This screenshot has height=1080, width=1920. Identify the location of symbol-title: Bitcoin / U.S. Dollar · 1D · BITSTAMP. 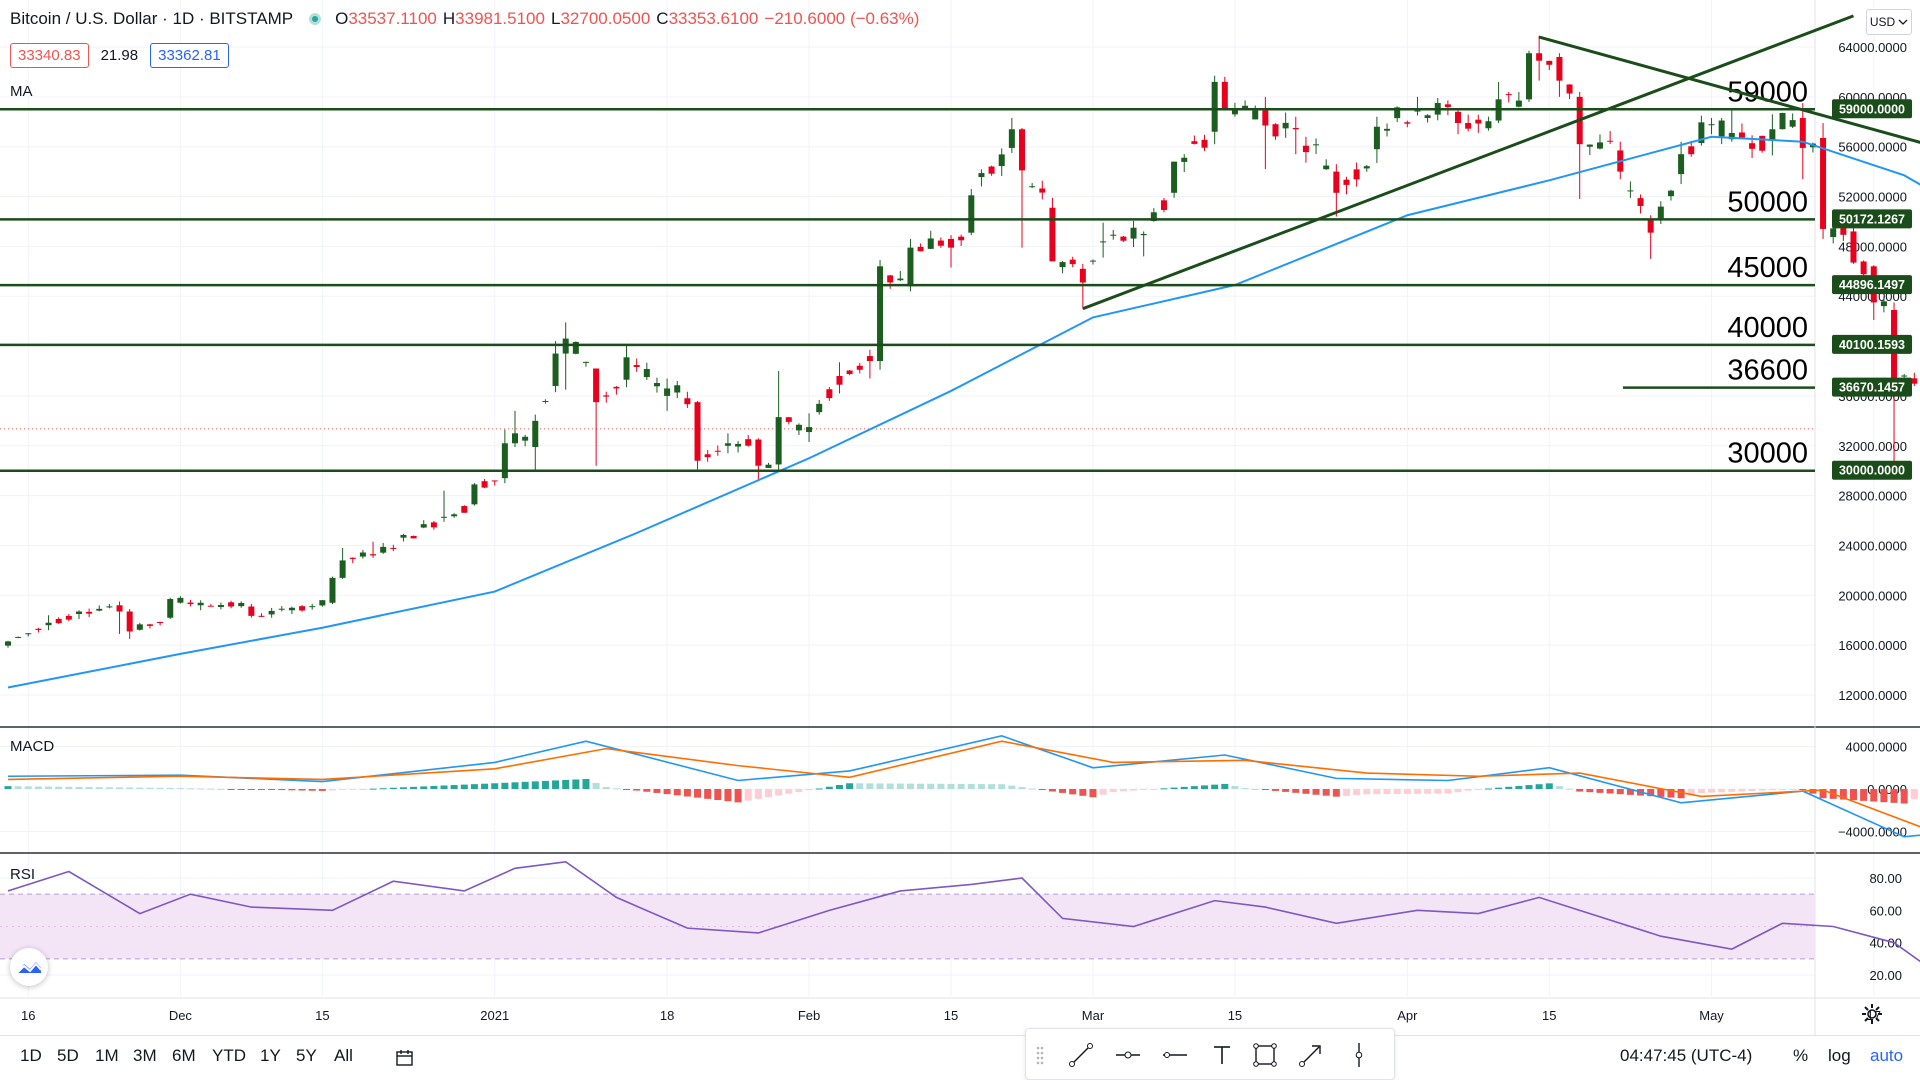
(152, 18).